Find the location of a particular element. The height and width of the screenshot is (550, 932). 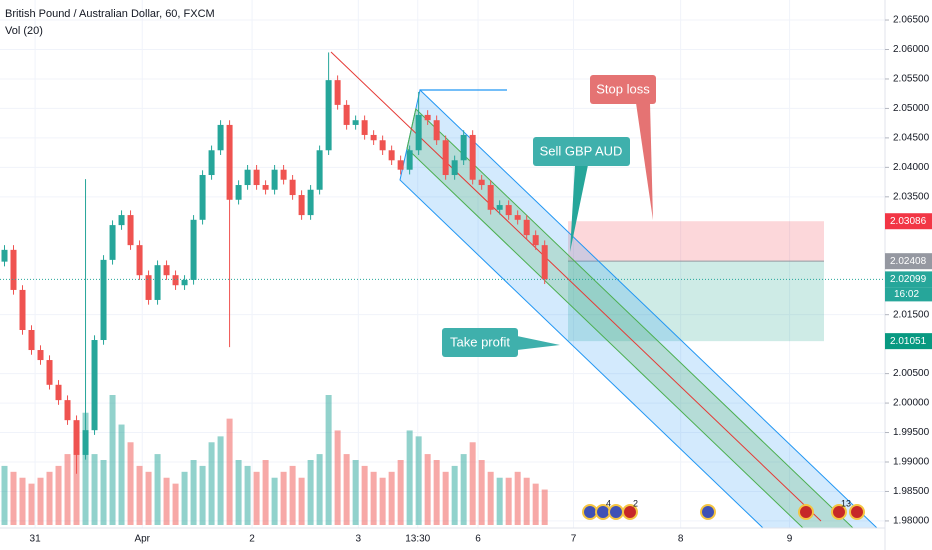

countdown: 16:02 is located at coordinates (906, 294).